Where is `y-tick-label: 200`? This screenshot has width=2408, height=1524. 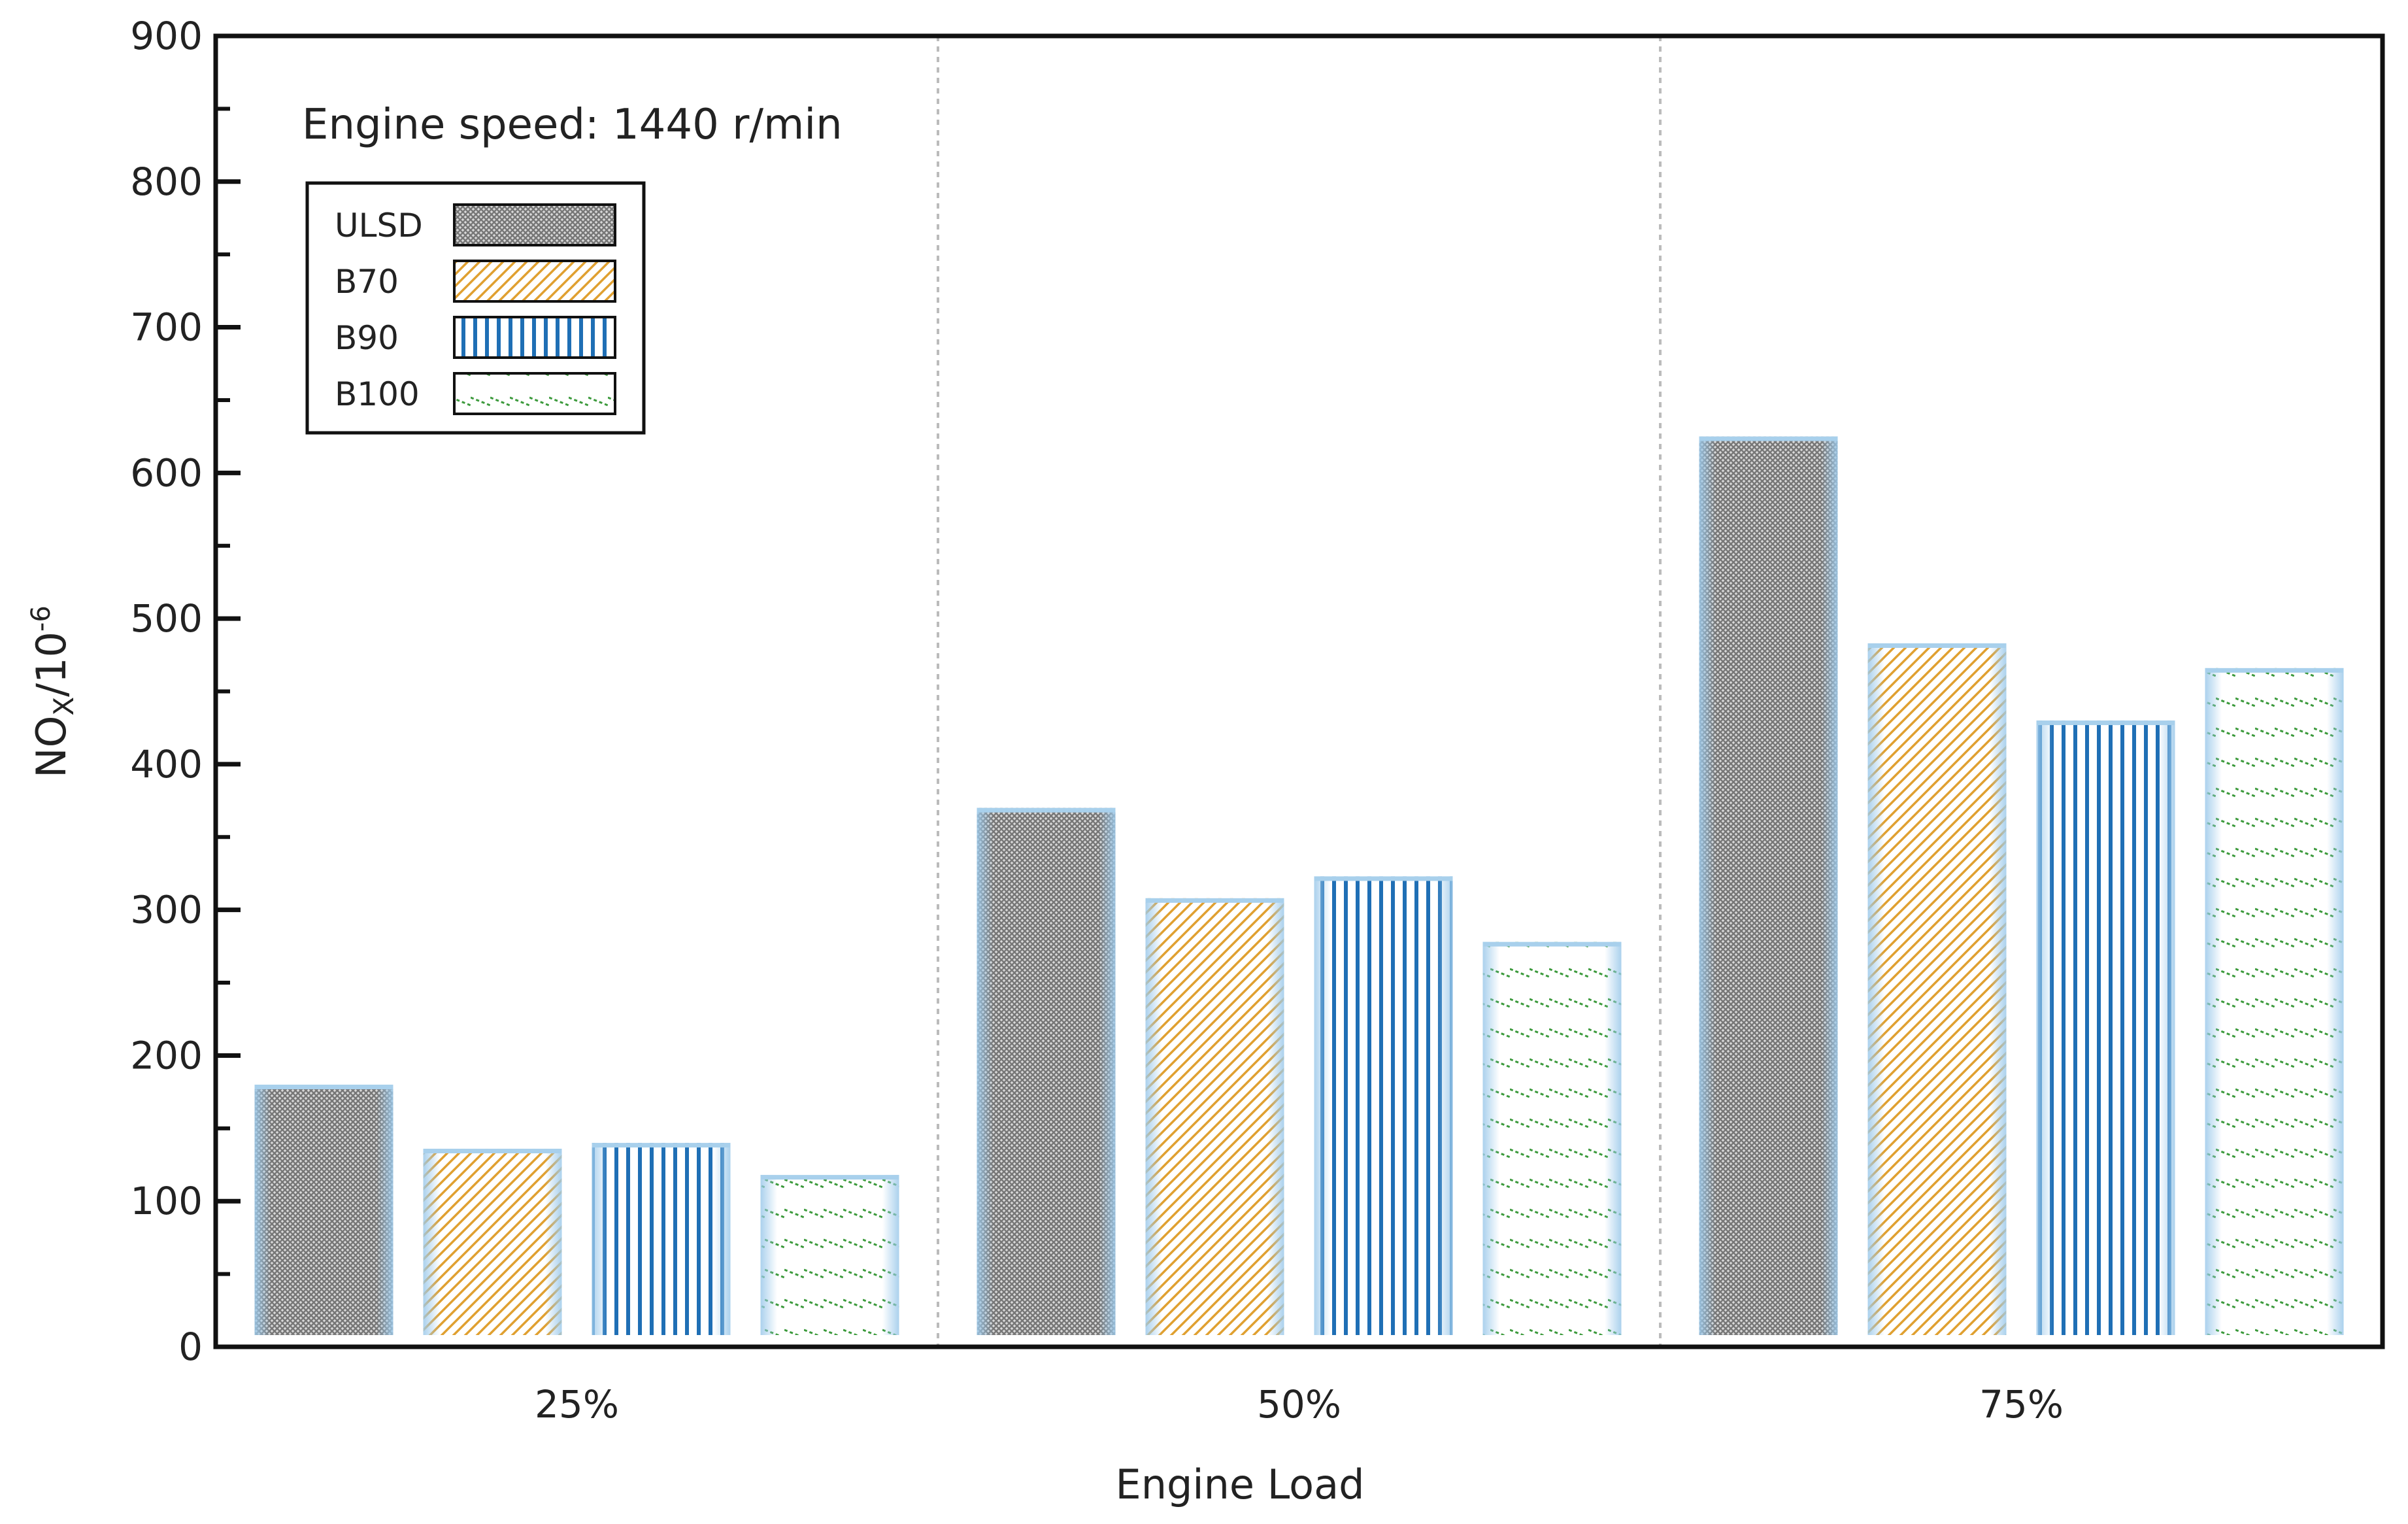
y-tick-label: 200 is located at coordinates (166, 1055).